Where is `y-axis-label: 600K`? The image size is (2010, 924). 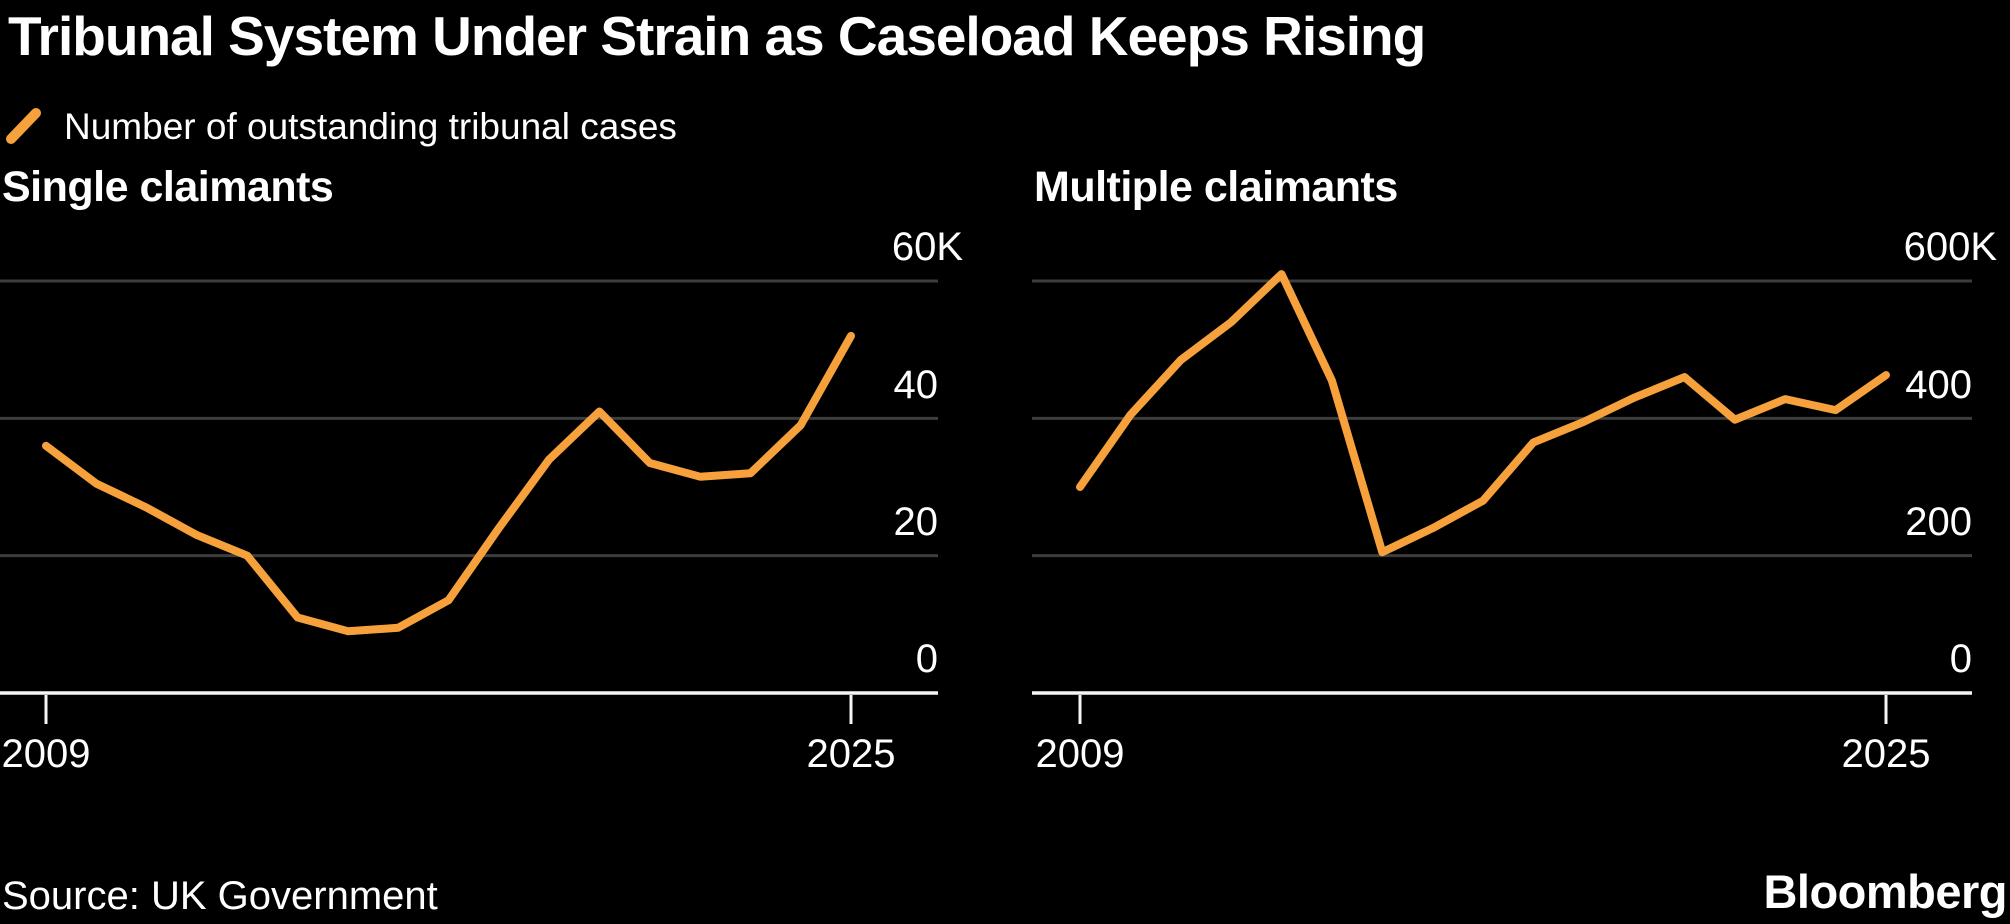 y-axis-label: 600K is located at coordinates (1950, 247).